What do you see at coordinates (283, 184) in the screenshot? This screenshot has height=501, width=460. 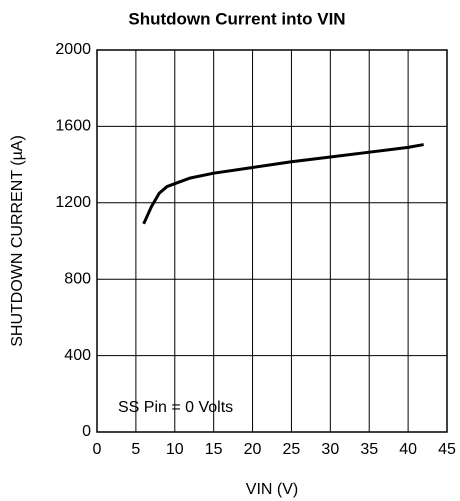 I see `data-line` at bounding box center [283, 184].